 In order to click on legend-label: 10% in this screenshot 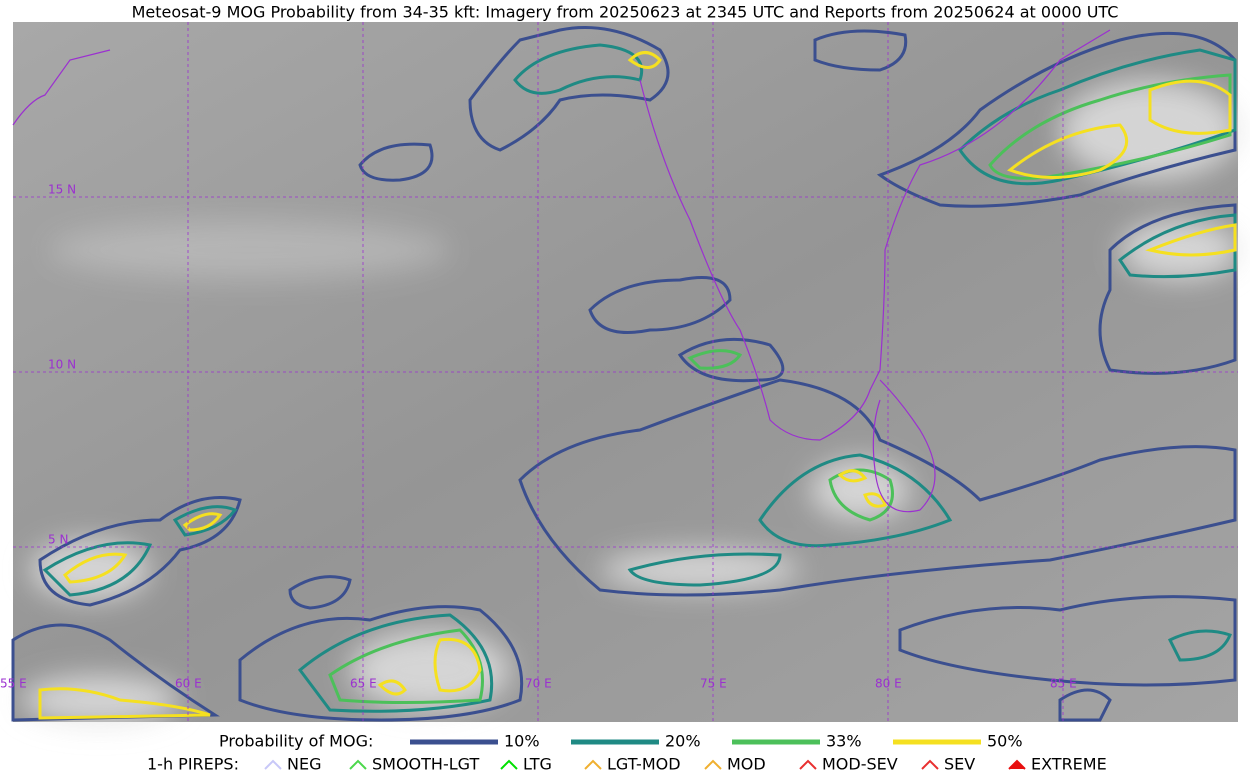, I will do `click(522, 741)`.